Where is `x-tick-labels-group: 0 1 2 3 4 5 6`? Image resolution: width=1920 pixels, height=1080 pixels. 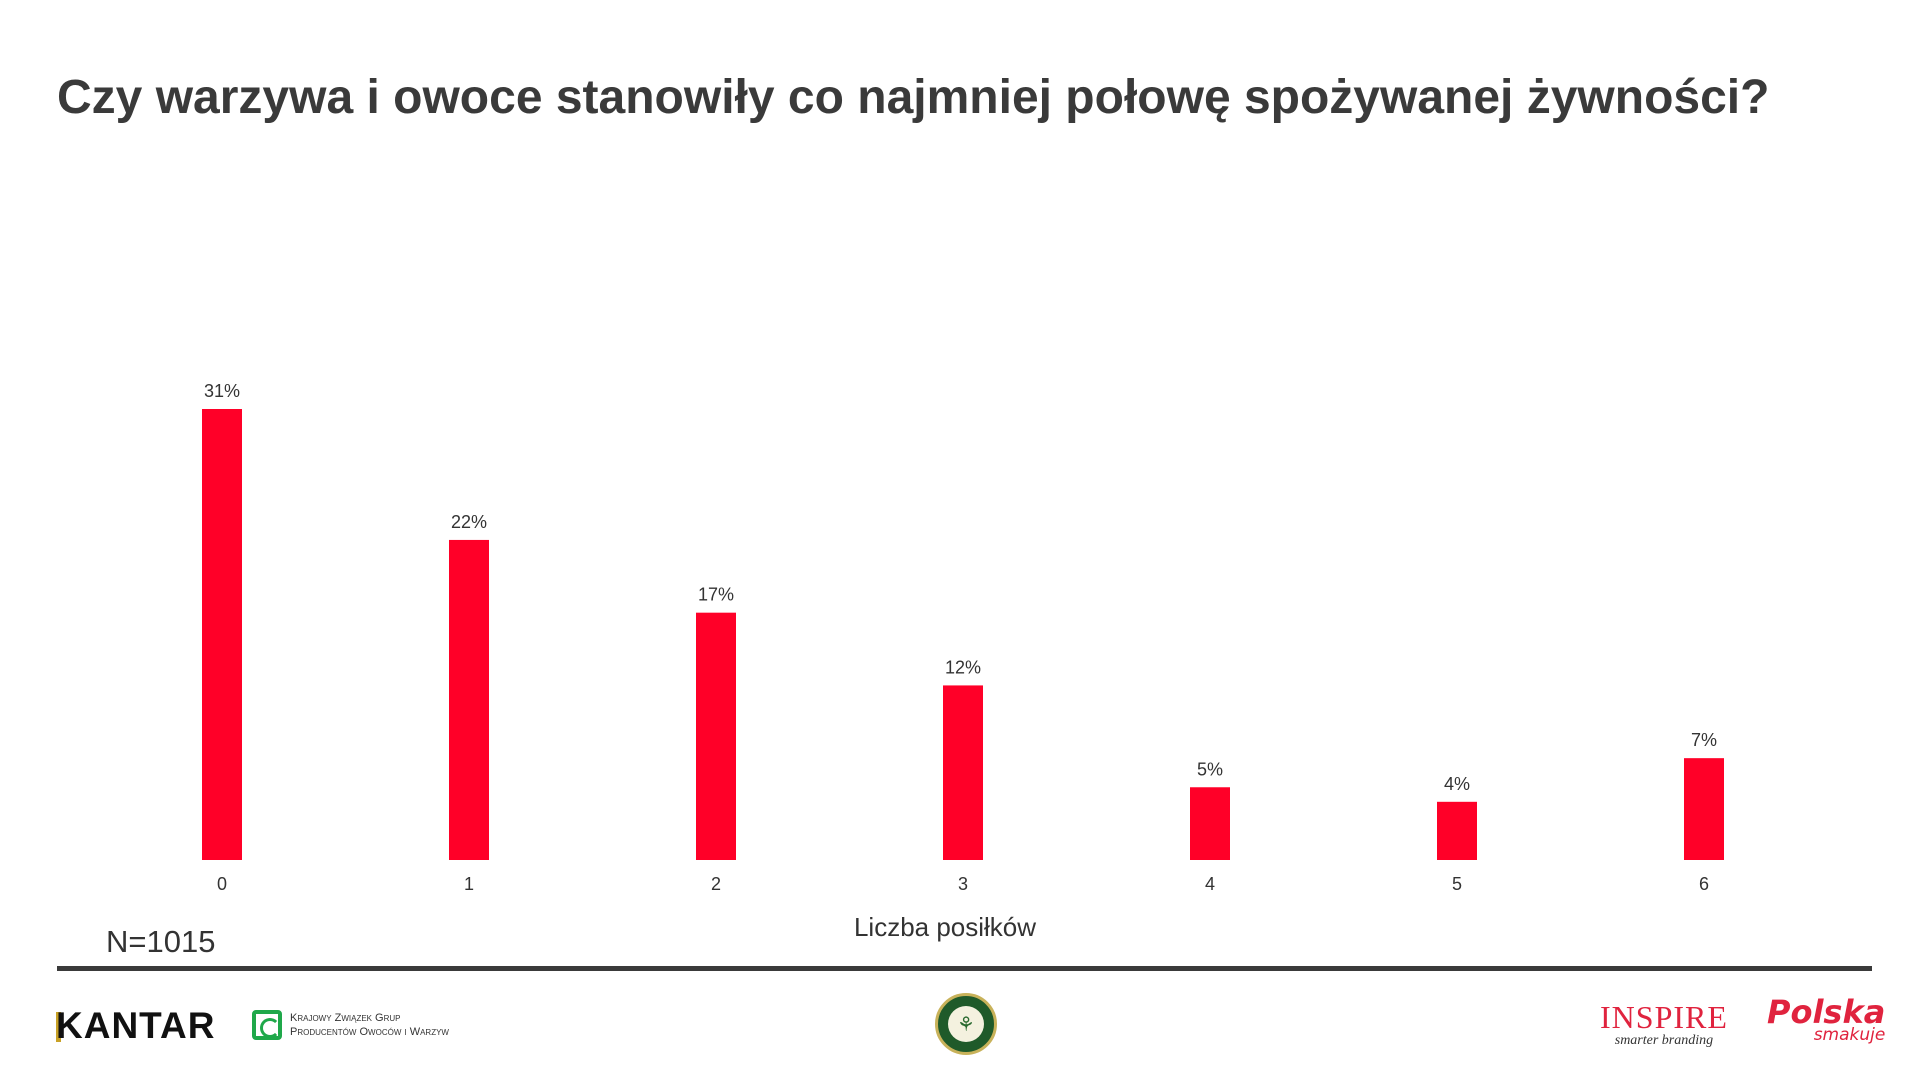 x-tick-labels-group: 0 1 2 3 4 5 6 is located at coordinates (963, 884).